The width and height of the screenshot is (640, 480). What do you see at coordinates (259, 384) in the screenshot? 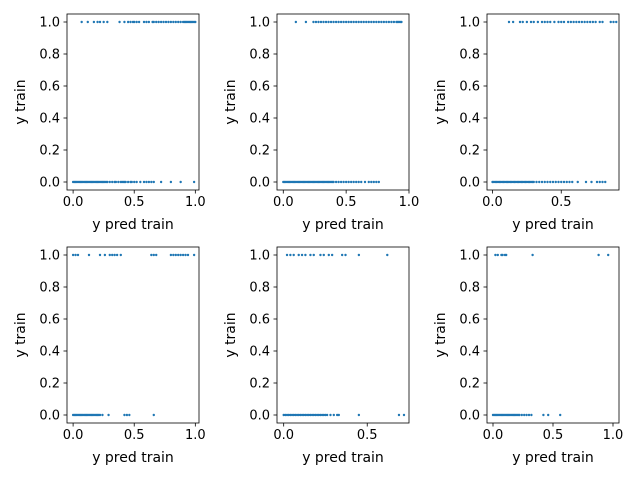
I see `y-tick-label: 0.2` at bounding box center [259, 384].